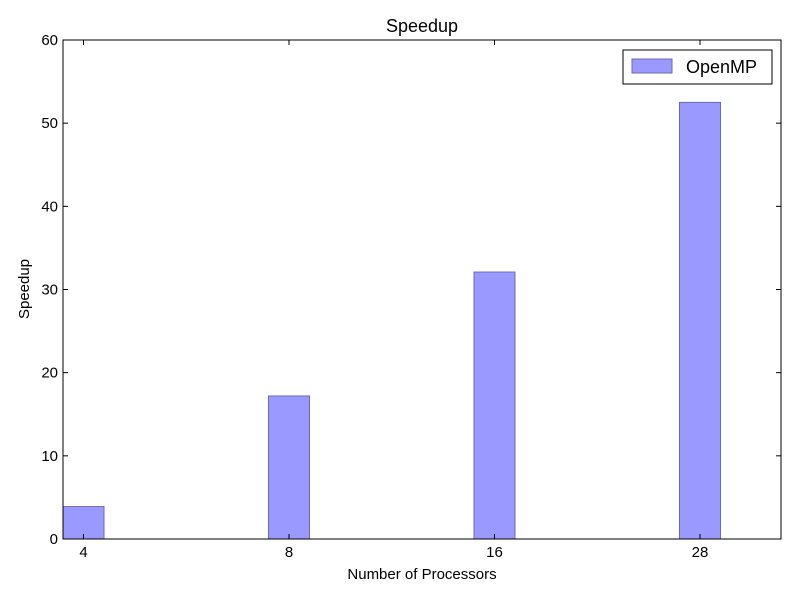 The height and width of the screenshot is (605, 800). Describe the element at coordinates (494, 552) in the screenshot. I see `x-tick-label-16: 16` at that location.